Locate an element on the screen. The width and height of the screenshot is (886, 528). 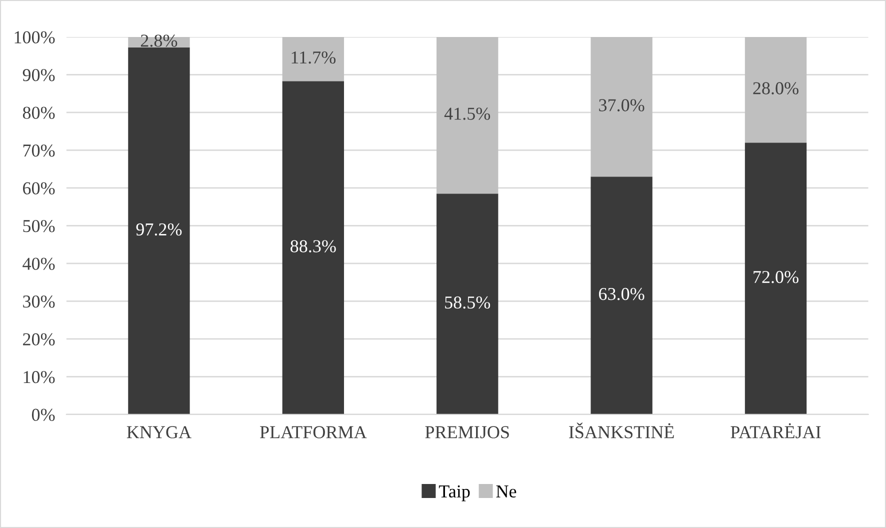
y-tick-label: 90% is located at coordinates (38, 75).